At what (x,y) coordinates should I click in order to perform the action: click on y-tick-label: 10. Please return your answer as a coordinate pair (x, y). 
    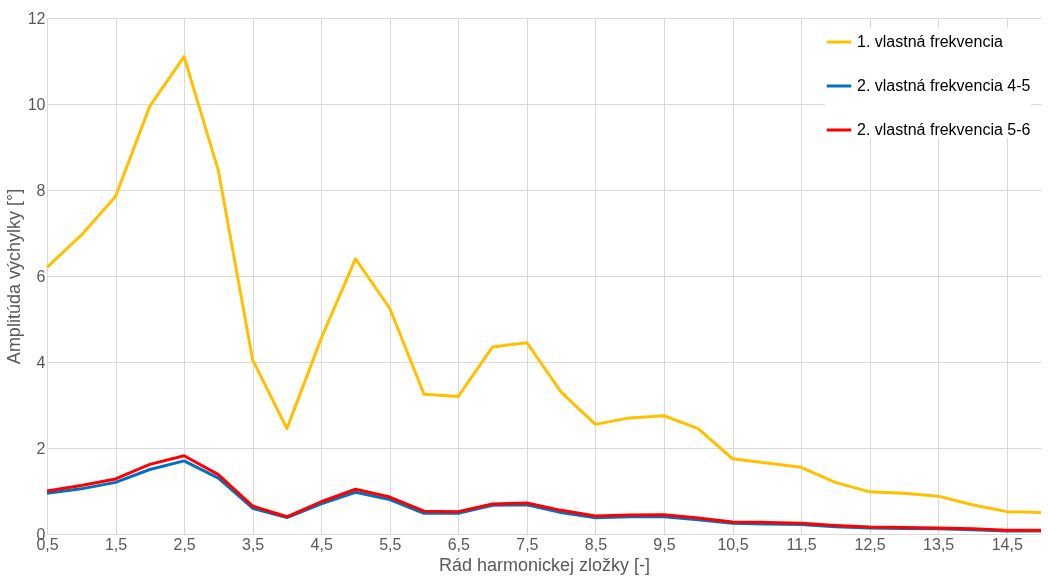
    Looking at the image, I should click on (36, 104).